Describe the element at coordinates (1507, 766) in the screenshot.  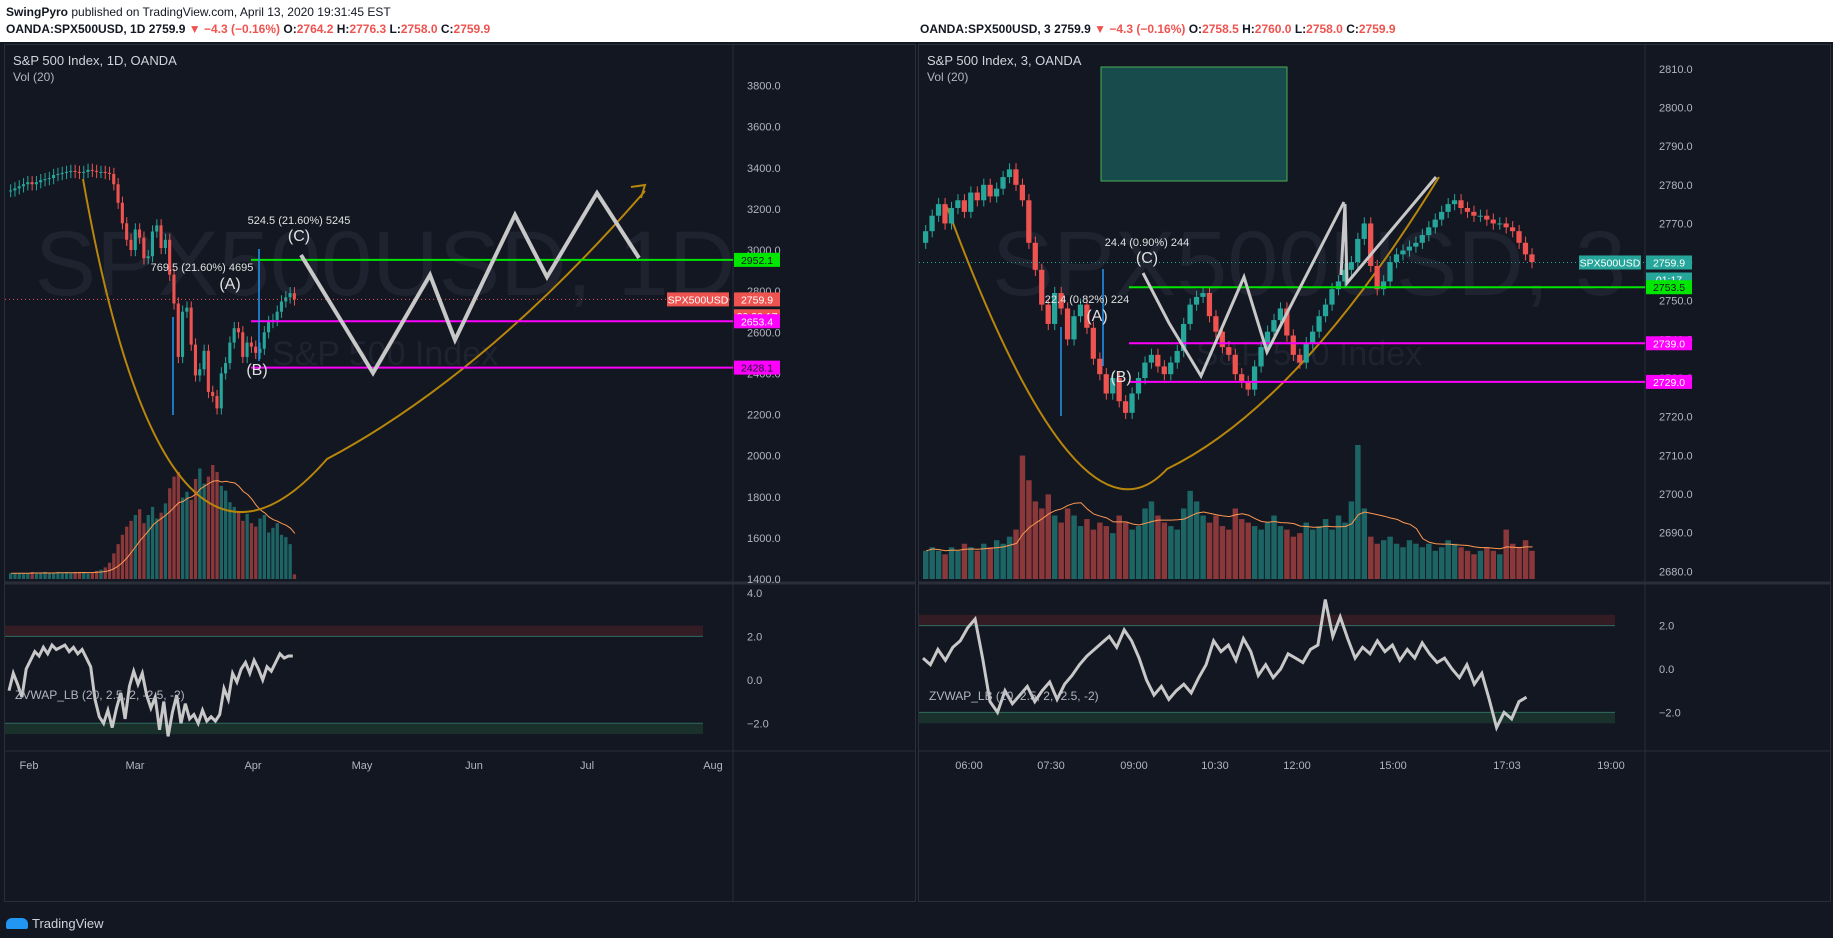
I see `time-tick-label: 17:03` at that location.